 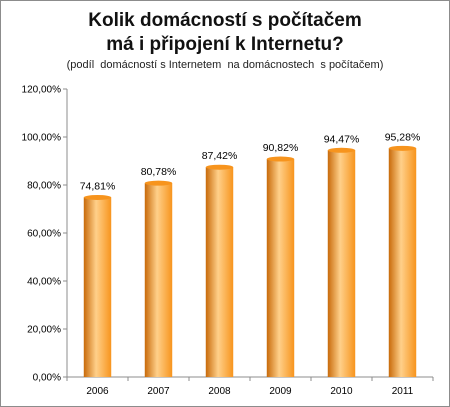 What do you see at coordinates (225, 44) in the screenshot?
I see `chart-title-line-2: má i připojení k Internetu?` at bounding box center [225, 44].